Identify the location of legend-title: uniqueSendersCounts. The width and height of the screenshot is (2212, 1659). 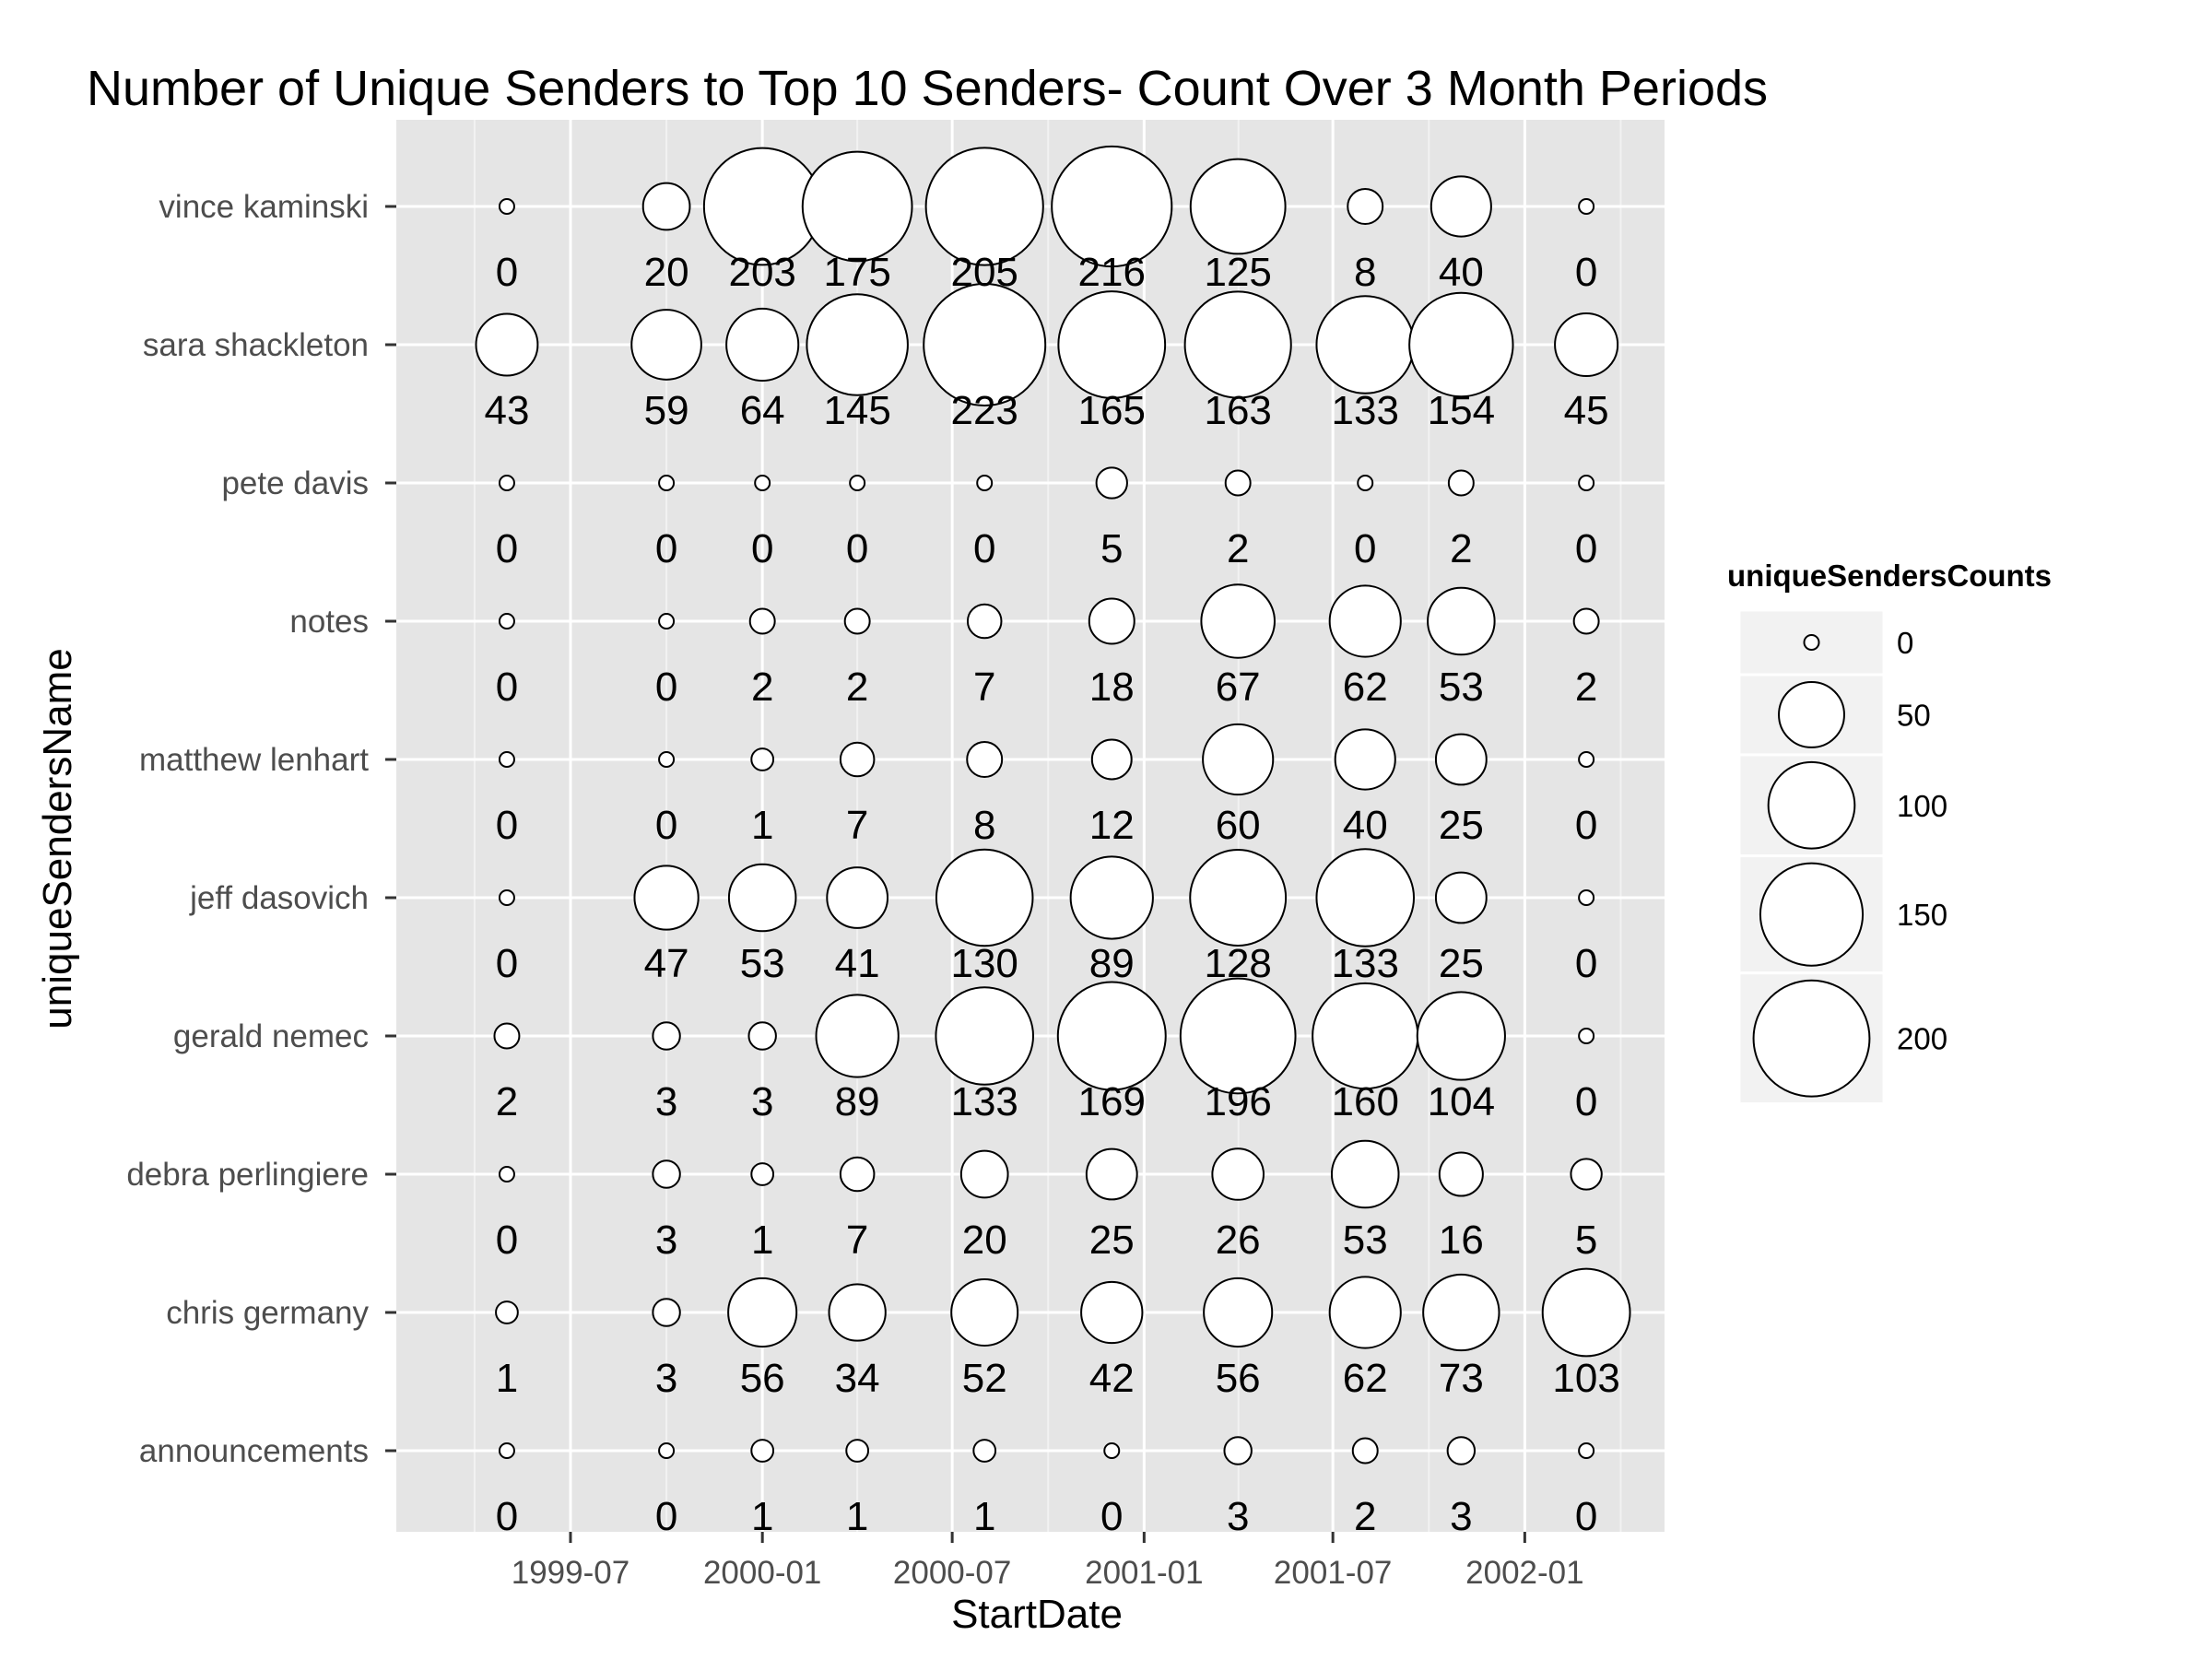
(1889, 576).